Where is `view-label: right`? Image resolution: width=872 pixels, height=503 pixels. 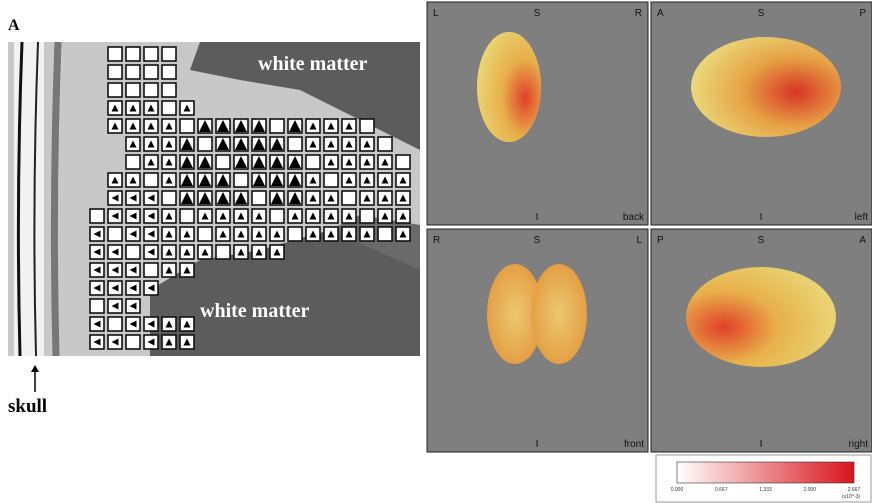 view-label: right is located at coordinates (859, 444).